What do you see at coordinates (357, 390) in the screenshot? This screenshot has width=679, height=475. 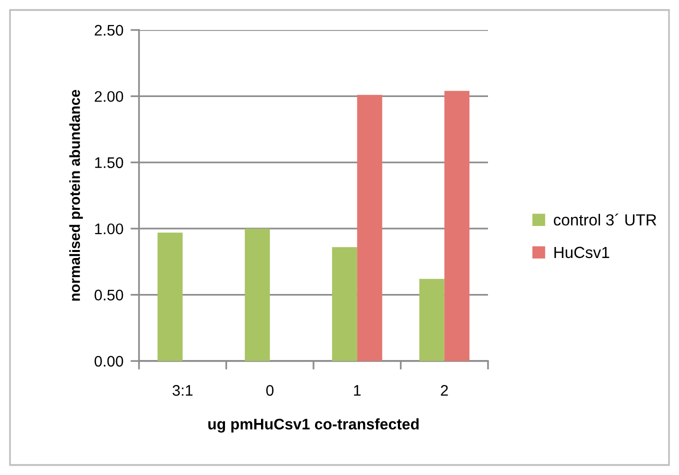 I see `x-tick-label: 1` at bounding box center [357, 390].